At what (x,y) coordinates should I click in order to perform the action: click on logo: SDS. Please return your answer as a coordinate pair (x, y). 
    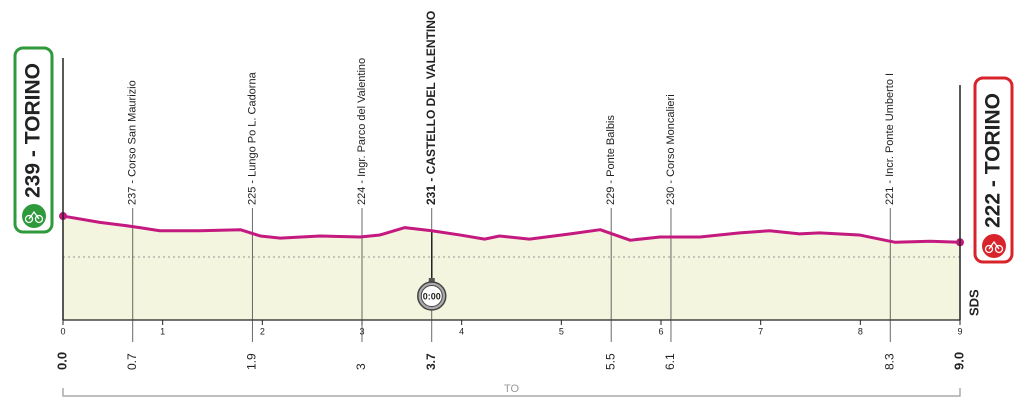
    Looking at the image, I should click on (973, 302).